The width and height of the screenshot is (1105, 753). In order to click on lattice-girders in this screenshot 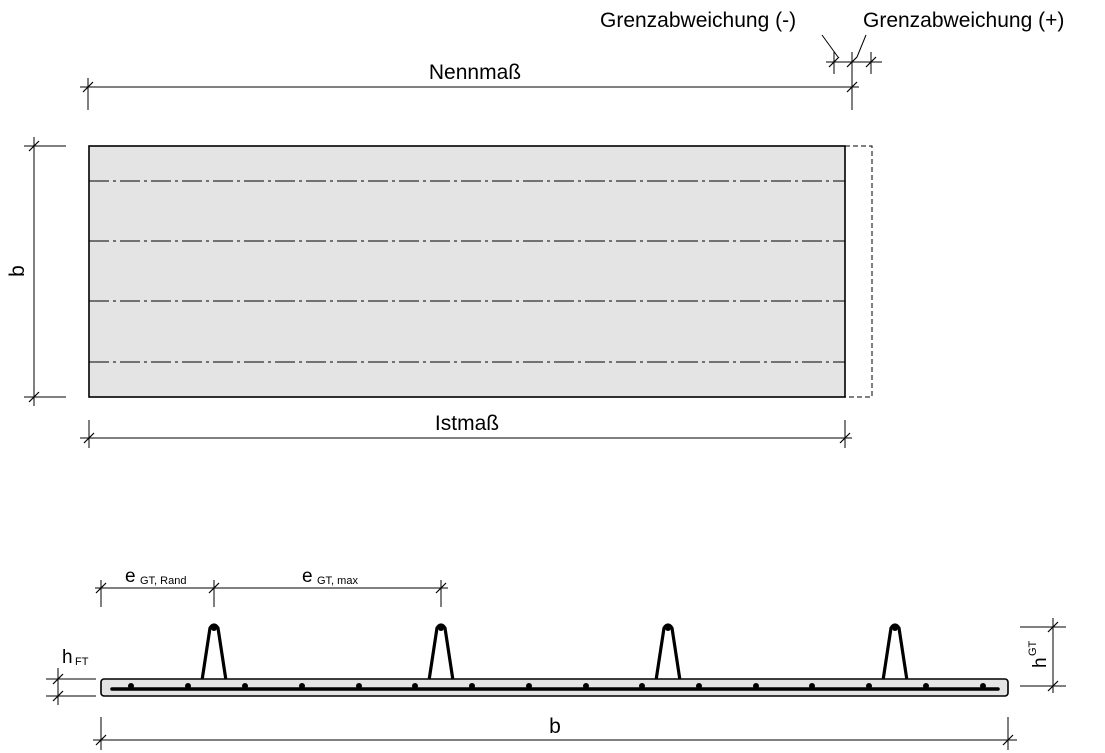, I will do `click(554, 655)`.